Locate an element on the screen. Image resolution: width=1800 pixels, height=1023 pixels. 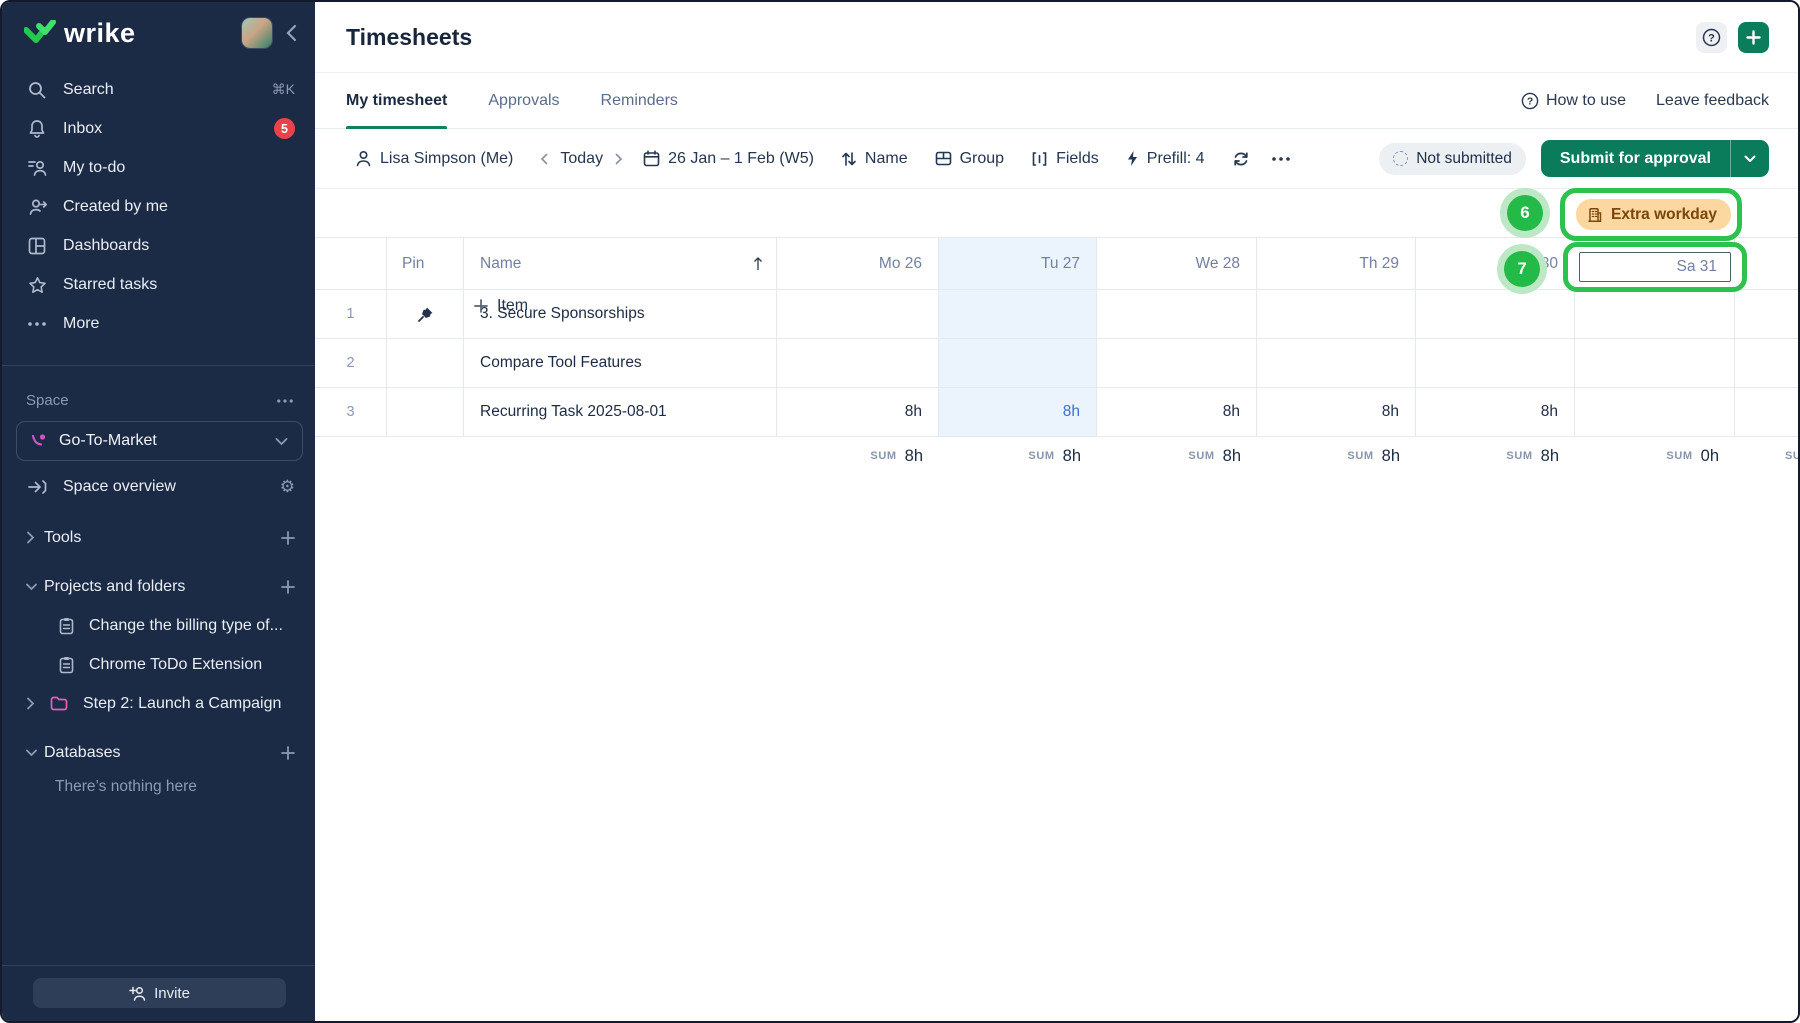
project-item-folder: Step 2: Launch a Campaign is located at coordinates (158, 703).